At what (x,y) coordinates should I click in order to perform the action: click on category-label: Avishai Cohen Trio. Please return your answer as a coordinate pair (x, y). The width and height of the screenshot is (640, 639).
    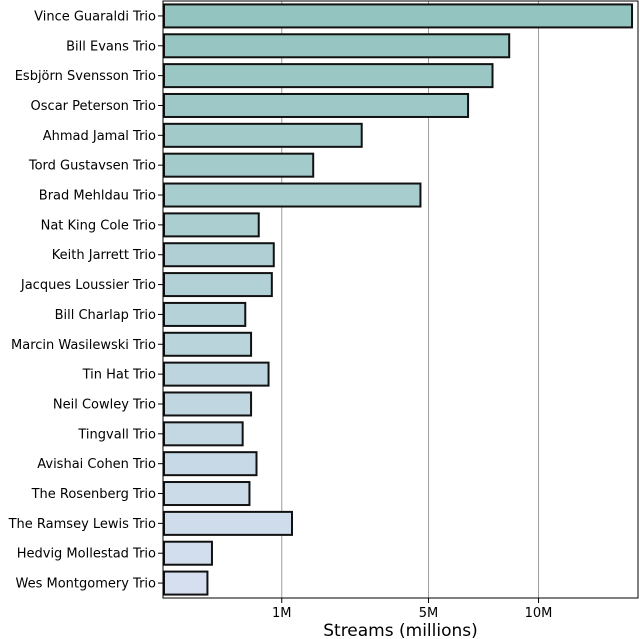
    Looking at the image, I should click on (96, 464).